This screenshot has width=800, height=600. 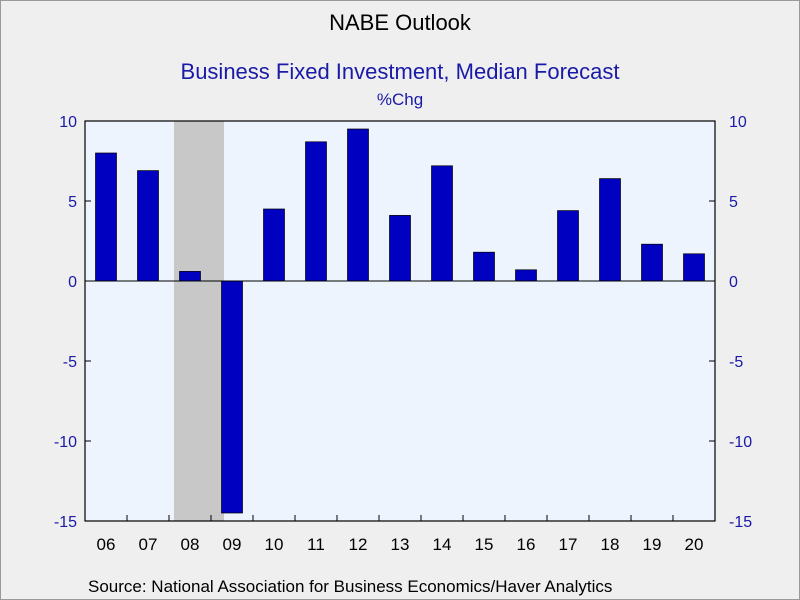 What do you see at coordinates (72, 202) in the screenshot?
I see `y-tick-label-left: 5` at bounding box center [72, 202].